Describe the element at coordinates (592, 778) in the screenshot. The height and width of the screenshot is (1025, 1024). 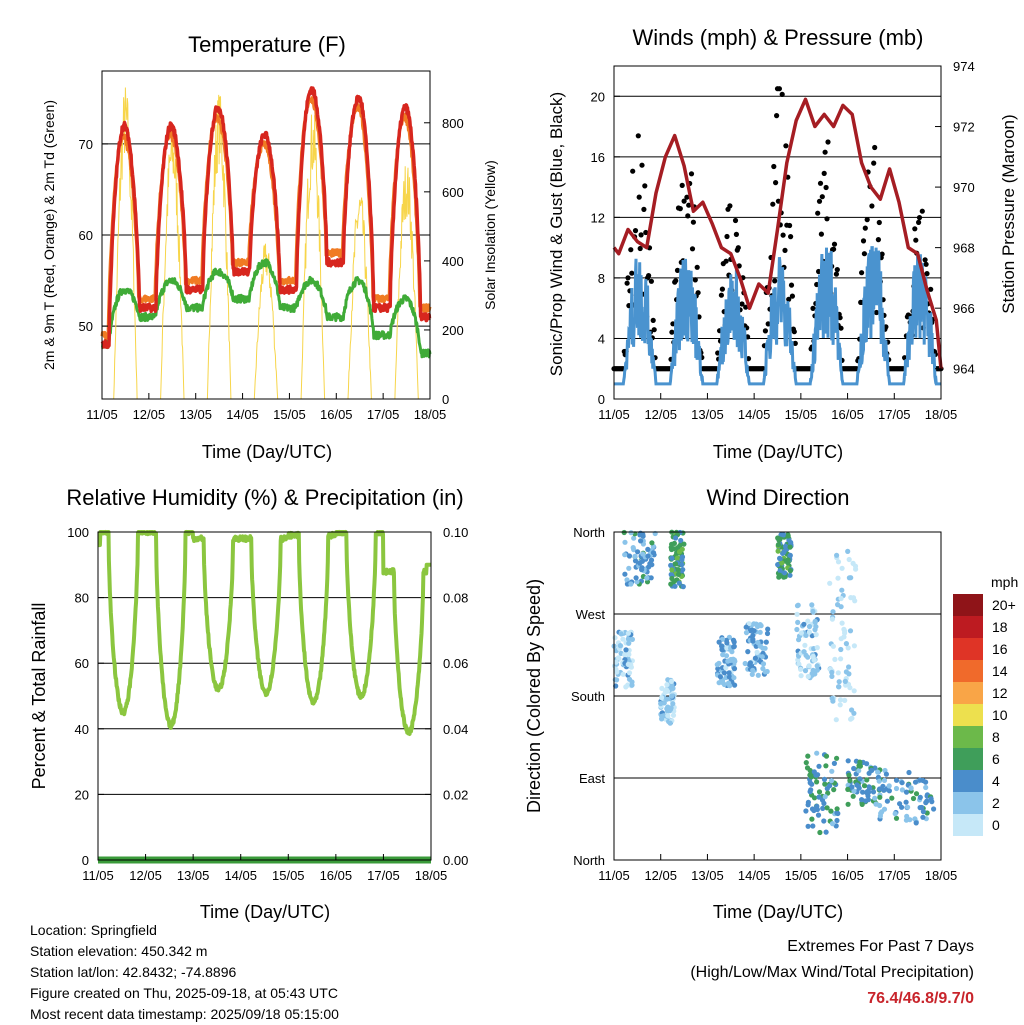
I see `direction-ytick-label-1: East` at that location.